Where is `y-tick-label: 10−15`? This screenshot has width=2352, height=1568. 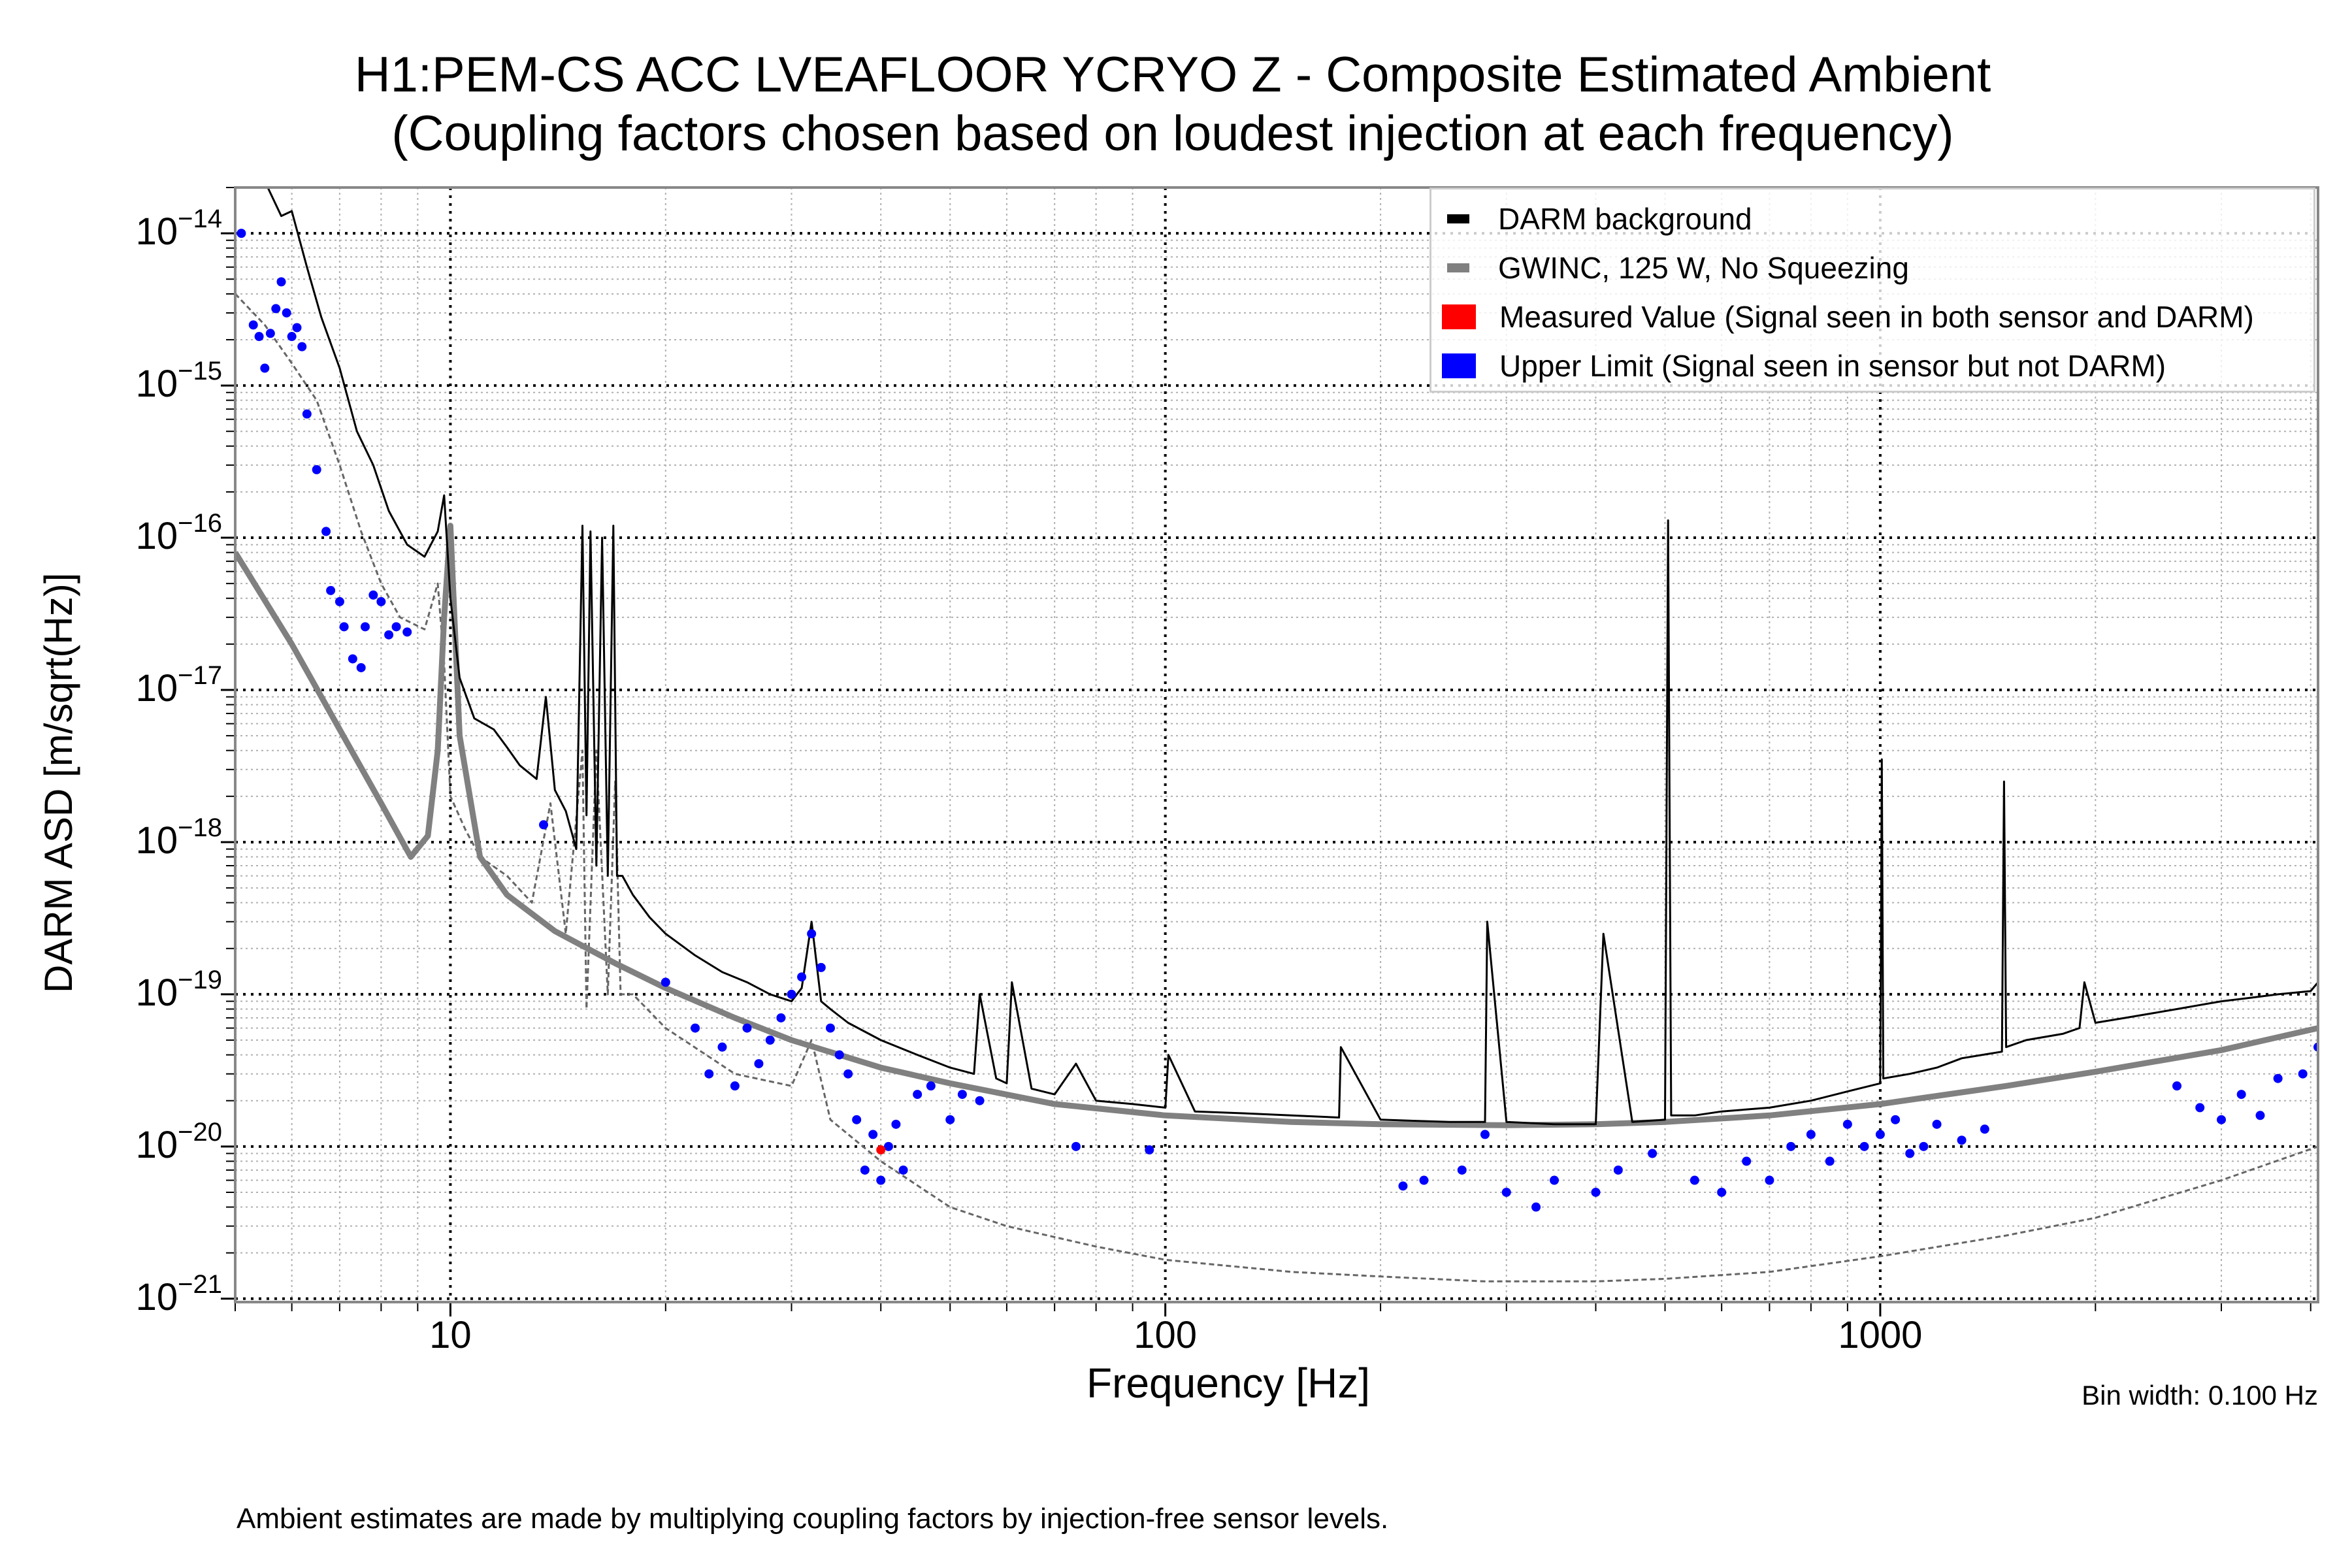
y-tick-label: 10−15 is located at coordinates (137, 381).